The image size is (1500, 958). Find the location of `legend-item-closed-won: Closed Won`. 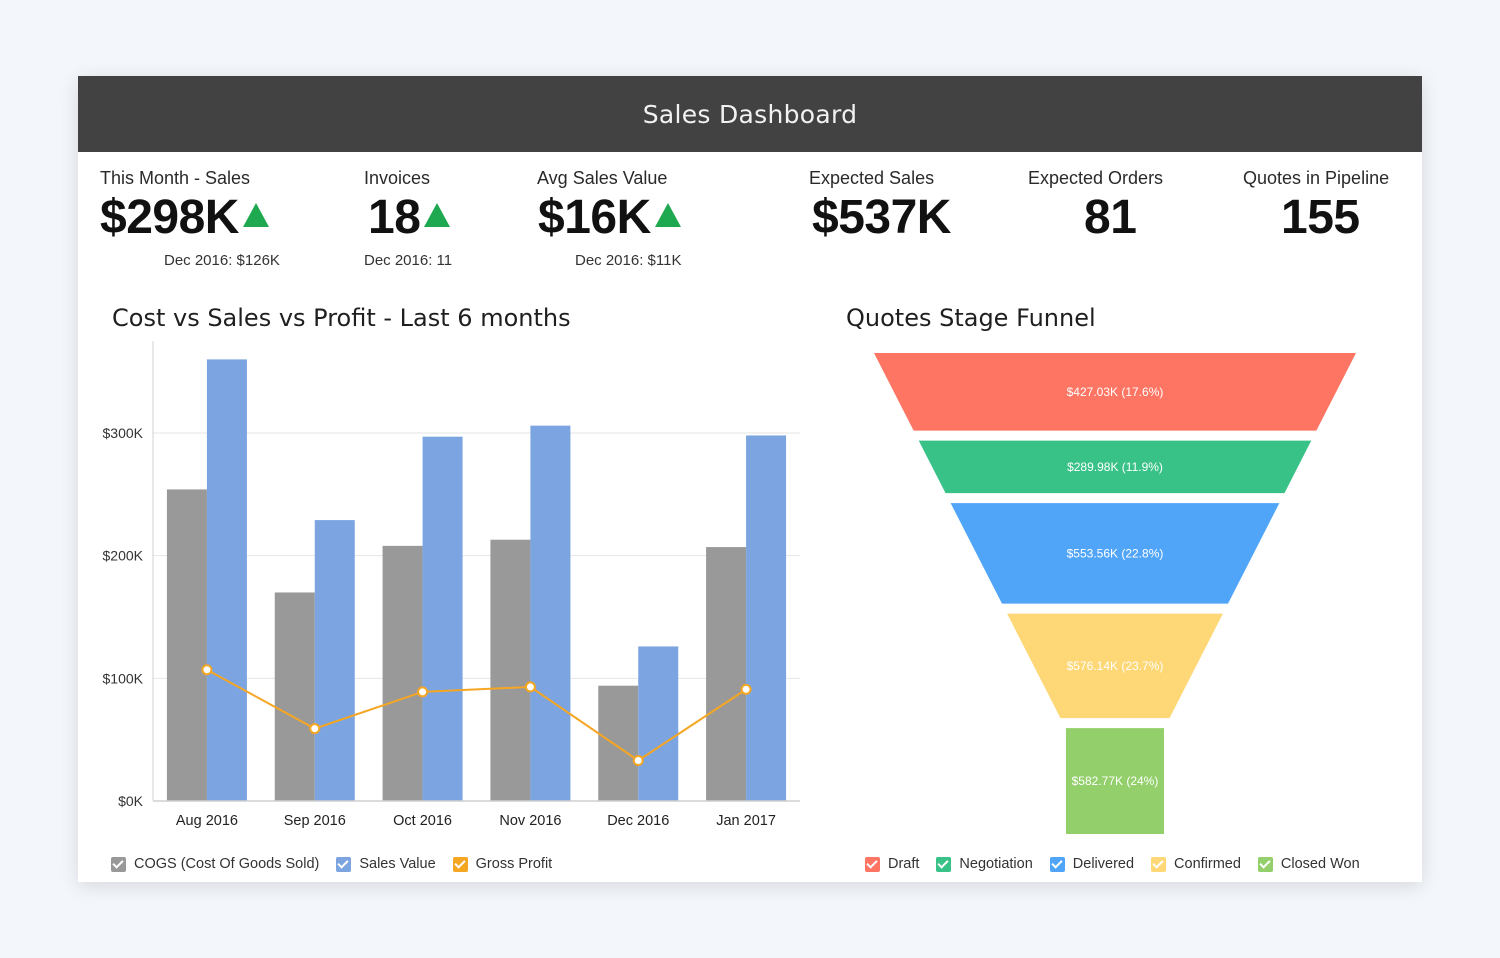

legend-item-closed-won: Closed Won is located at coordinates (1308, 864).